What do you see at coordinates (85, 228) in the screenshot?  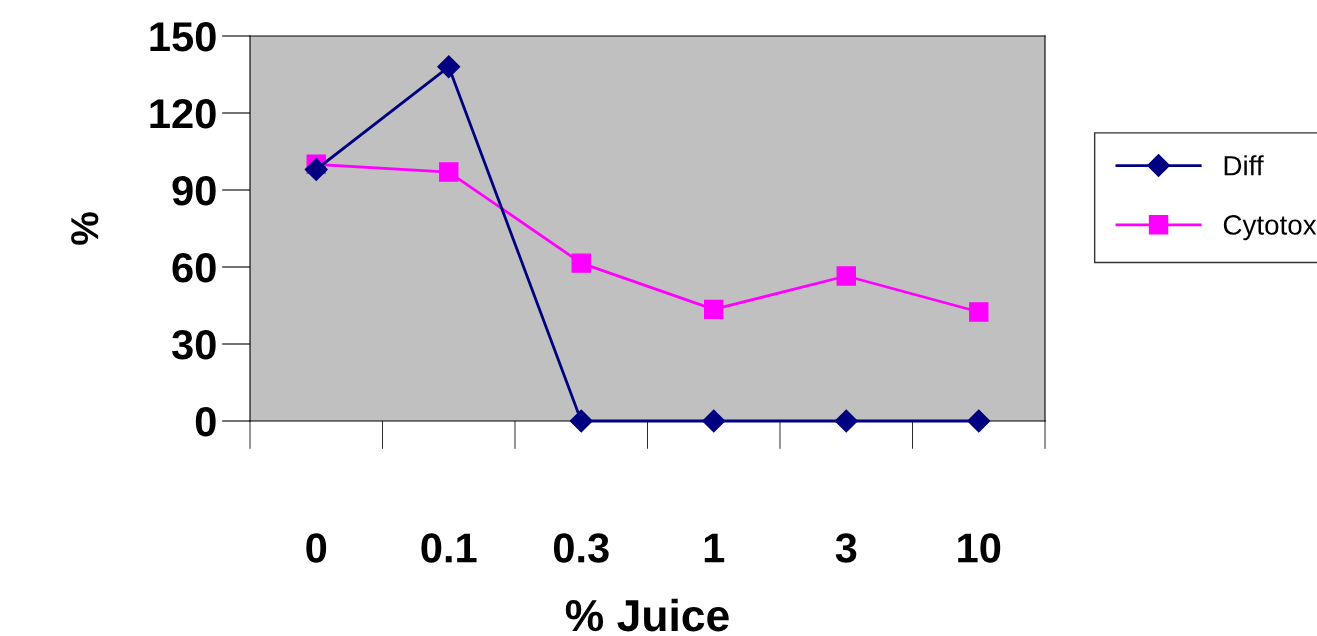 I see `y-axis-title: %` at bounding box center [85, 228].